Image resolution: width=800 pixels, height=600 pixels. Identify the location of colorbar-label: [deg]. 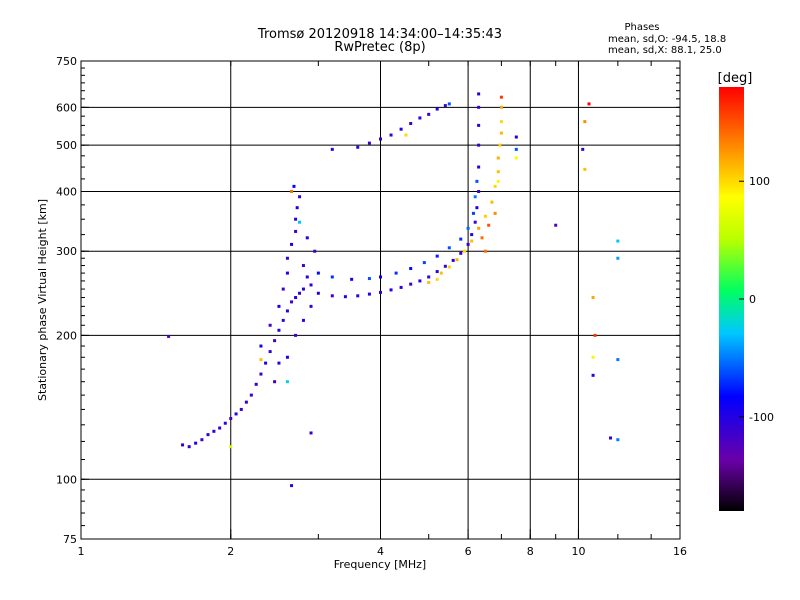
(735, 78).